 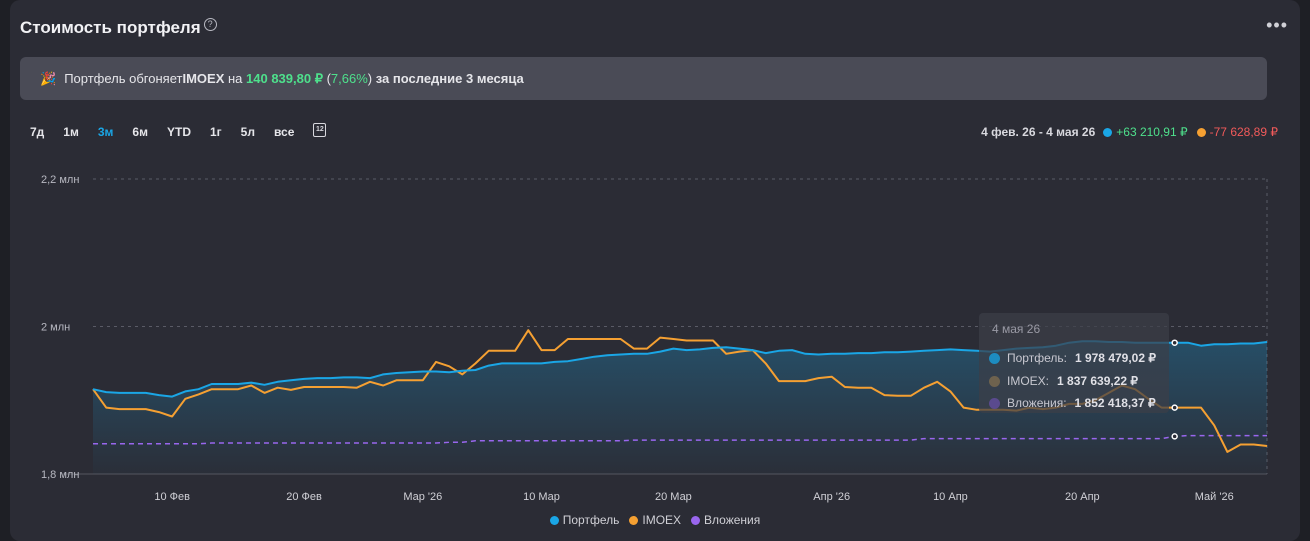 What do you see at coordinates (235, 78) in the screenshot?
I see `banner-text-on: на` at bounding box center [235, 78].